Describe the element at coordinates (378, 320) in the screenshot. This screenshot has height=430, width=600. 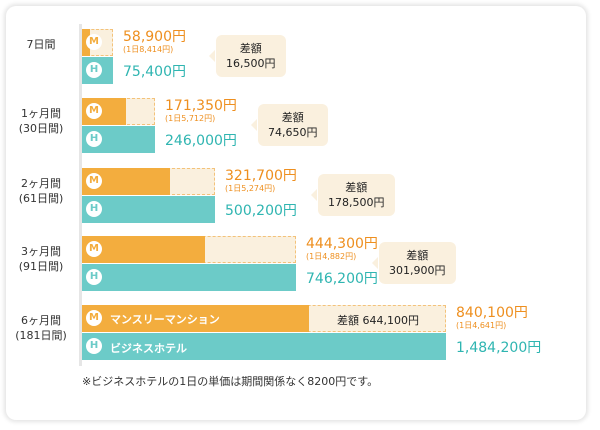
I see `difference-label: 差額 644,100円` at that location.